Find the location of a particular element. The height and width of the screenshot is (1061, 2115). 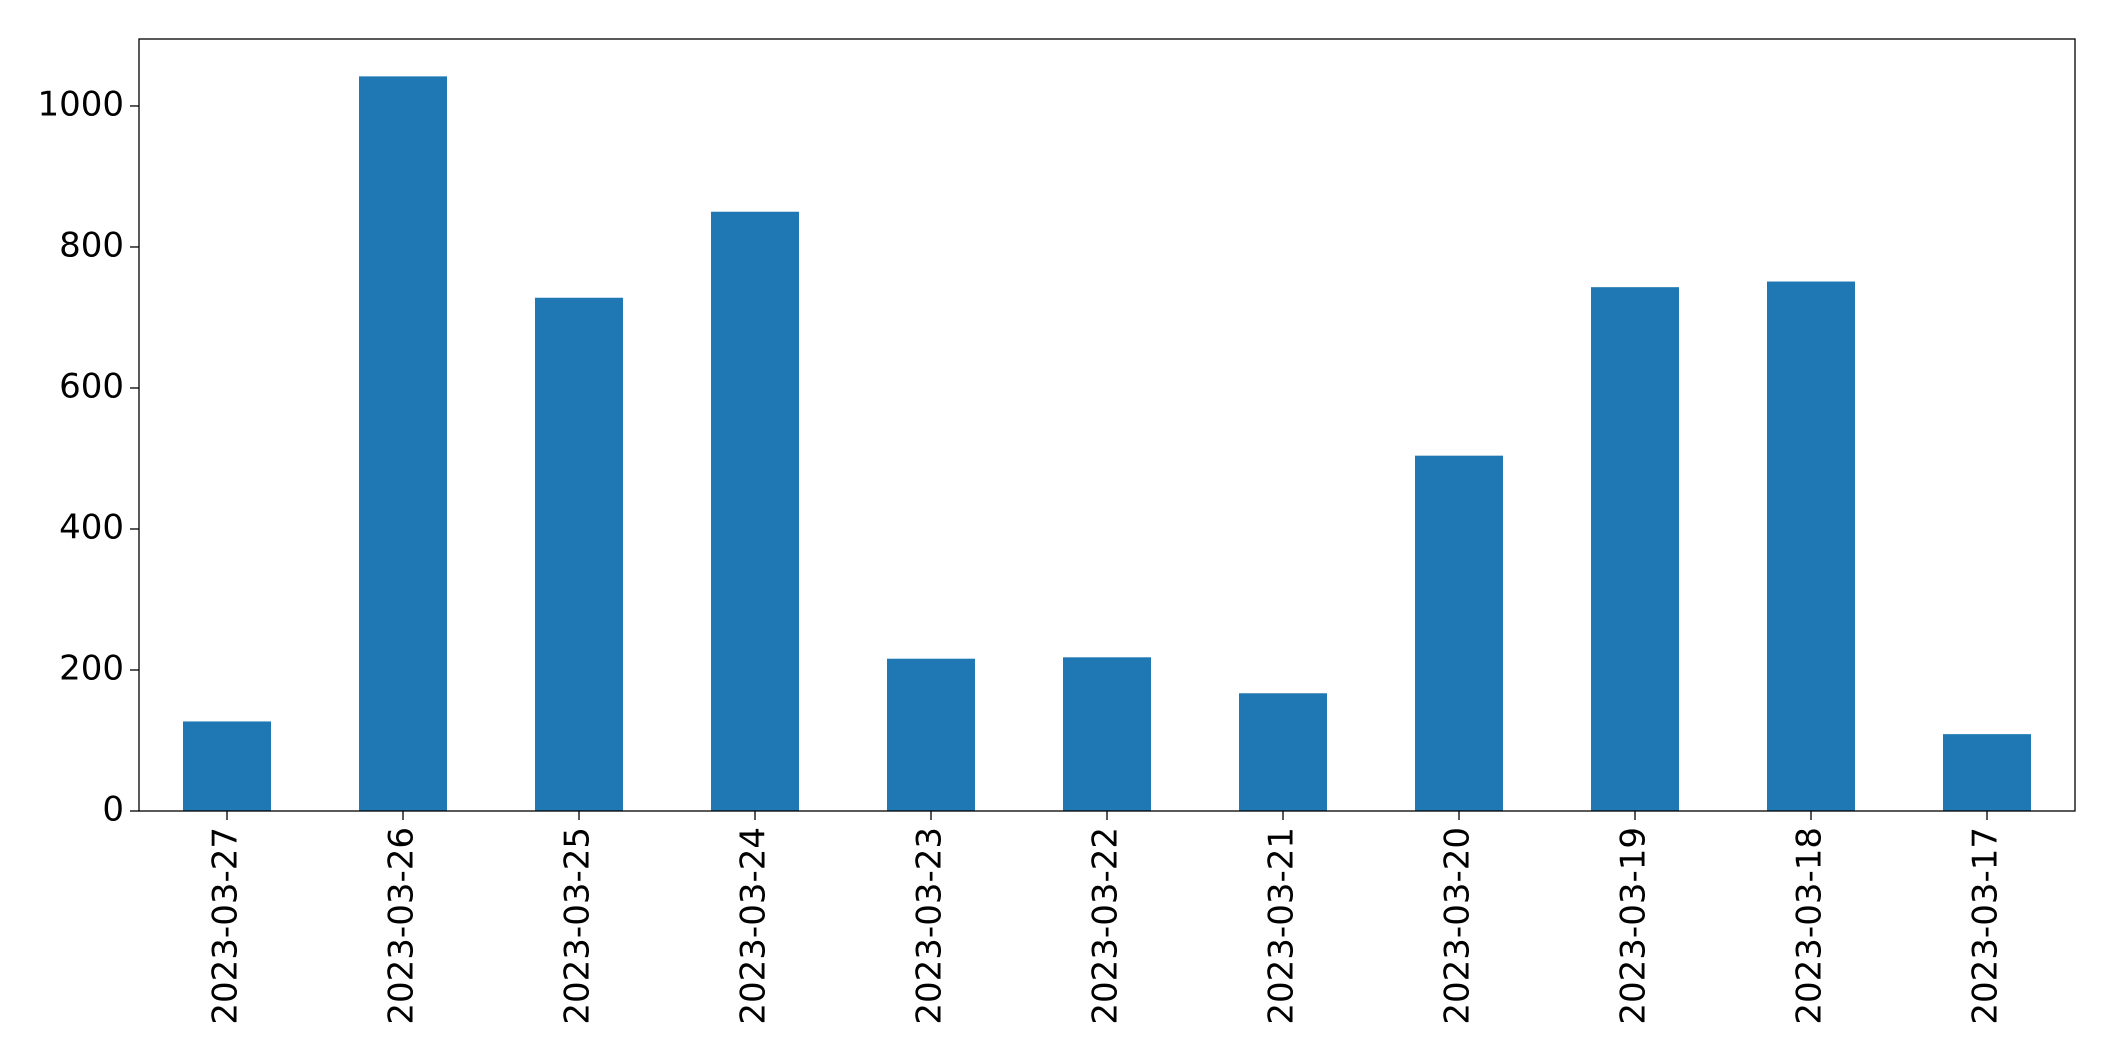

y-tick-label: 600 is located at coordinates (91, 386).